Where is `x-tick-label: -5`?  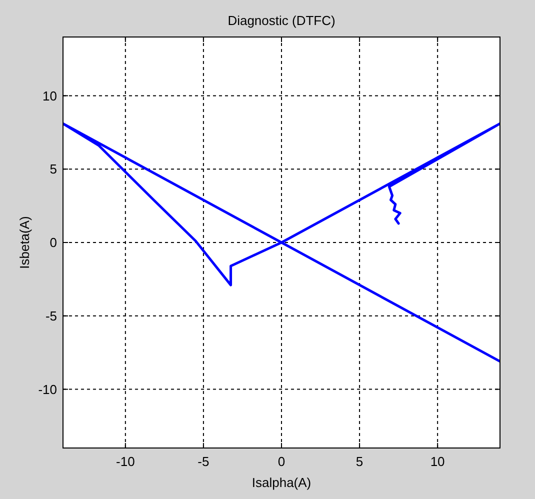 x-tick-label: -5 is located at coordinates (204, 461).